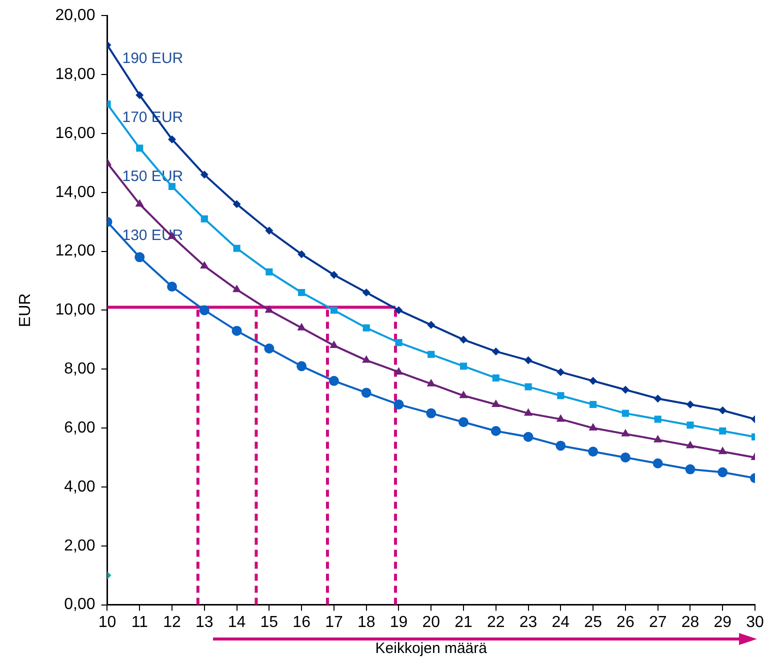  What do you see at coordinates (431, 649) in the screenshot?
I see `x-axis-title: Keikkojen määrä` at bounding box center [431, 649].